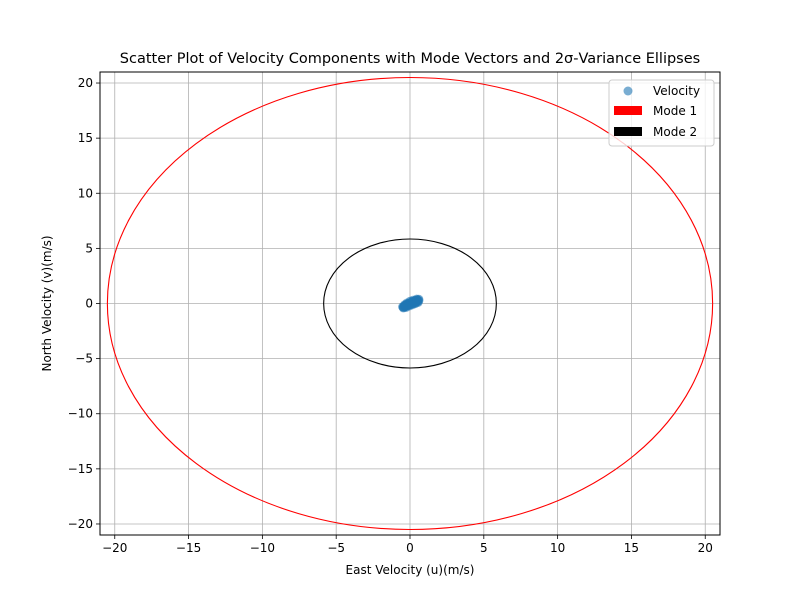 The width and height of the screenshot is (800, 600). Describe the element at coordinates (47, 303) in the screenshot. I see `y-axis-title: North Velocity (v)(m/s)` at that location.